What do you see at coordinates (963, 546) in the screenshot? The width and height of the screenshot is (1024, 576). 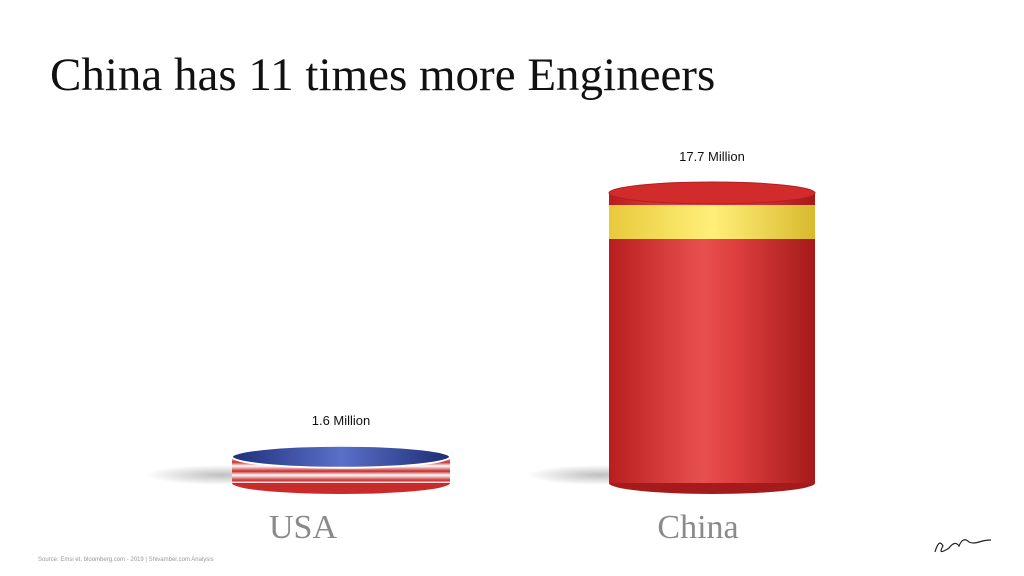 I see `signature` at bounding box center [963, 546].